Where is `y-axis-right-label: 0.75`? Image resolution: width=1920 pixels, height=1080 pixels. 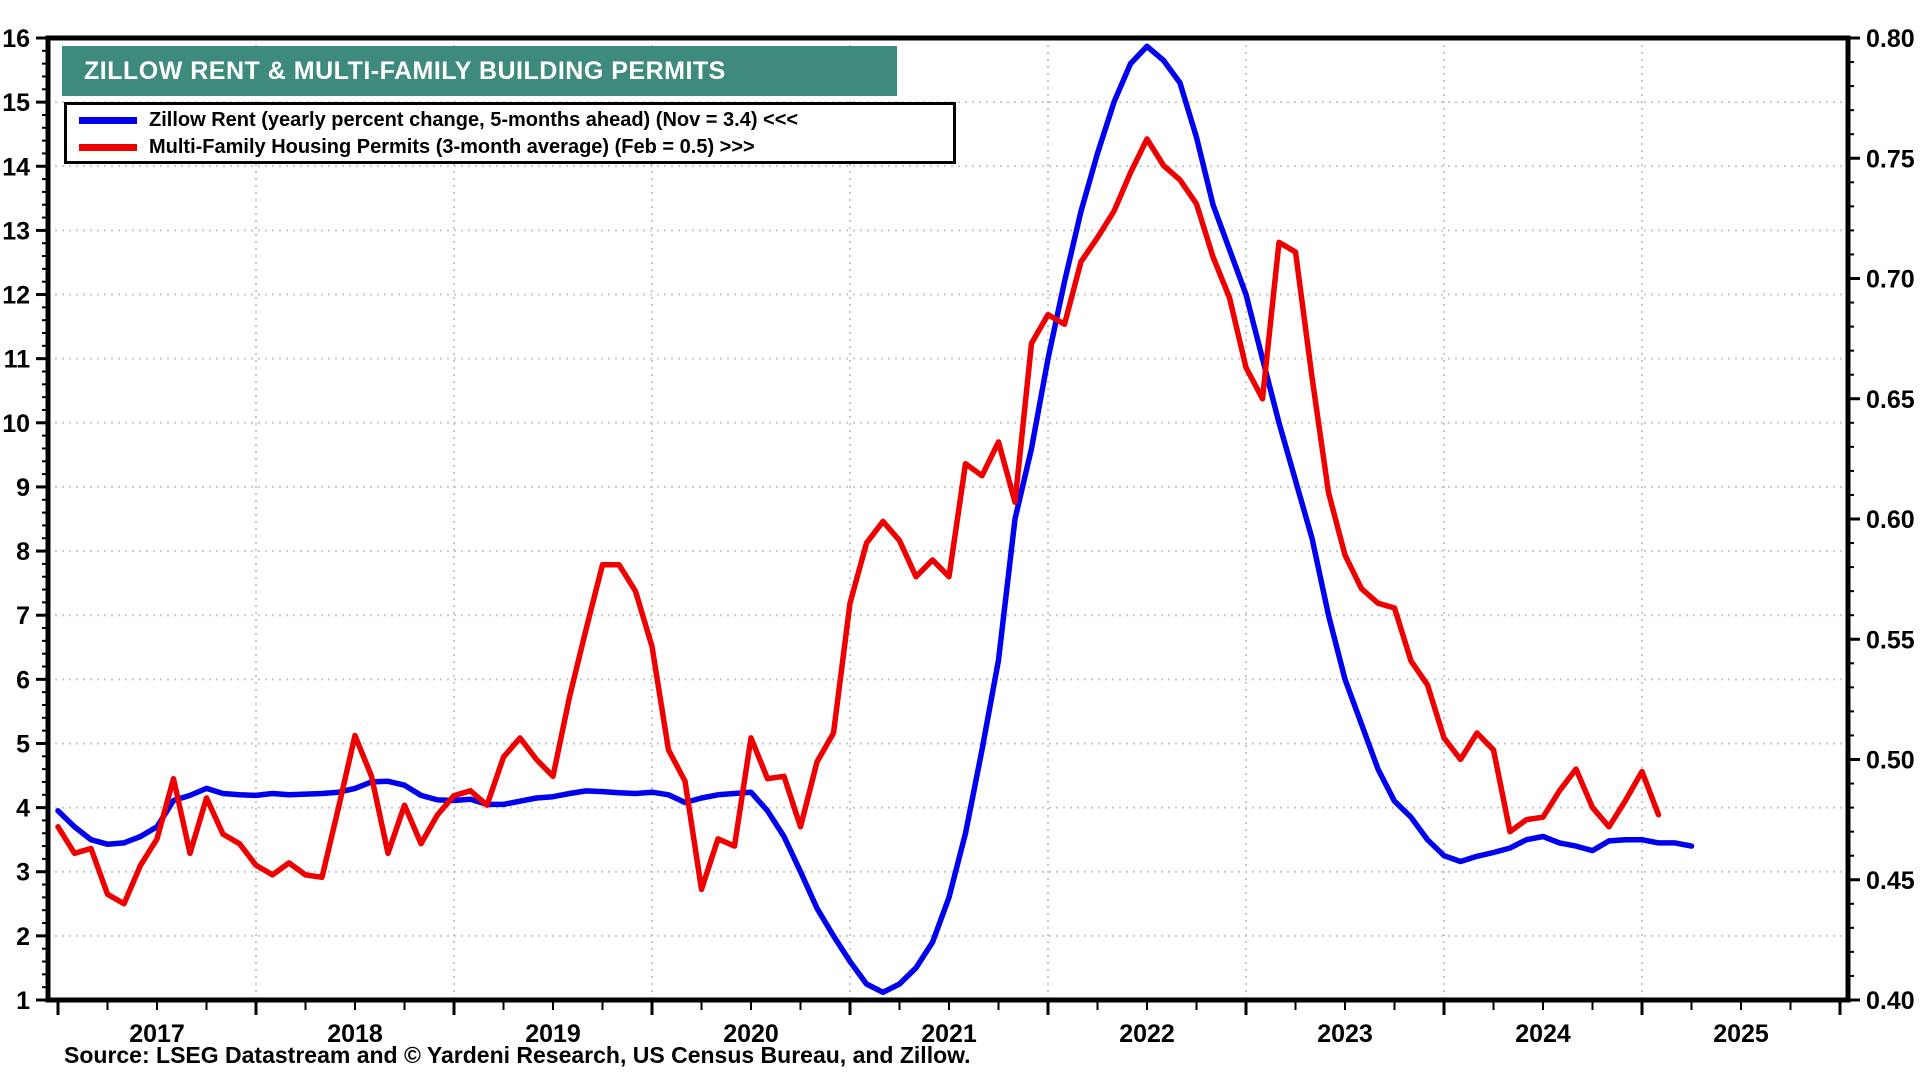 y-axis-right-label: 0.75 is located at coordinates (1890, 159).